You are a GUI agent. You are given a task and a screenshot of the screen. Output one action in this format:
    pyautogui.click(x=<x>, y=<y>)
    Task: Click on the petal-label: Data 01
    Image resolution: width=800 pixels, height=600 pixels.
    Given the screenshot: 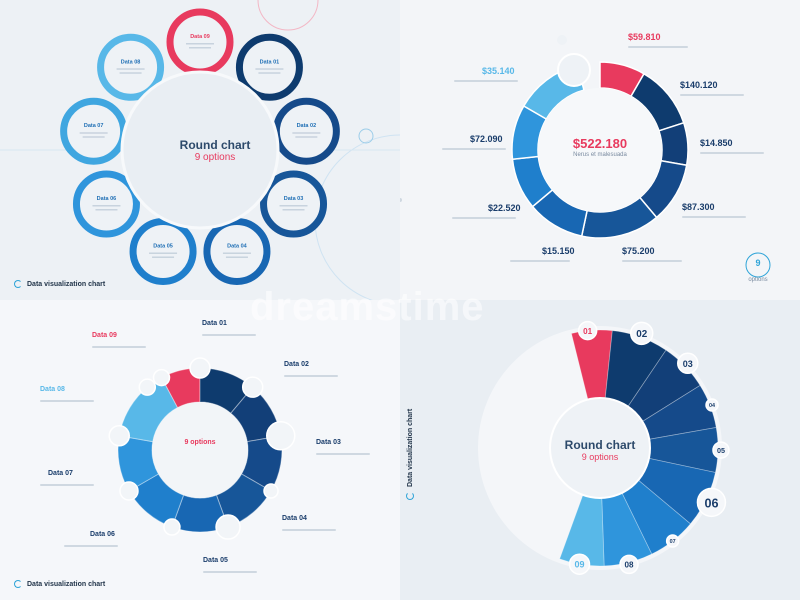 What is the action you would take?
    pyautogui.click(x=270, y=62)
    